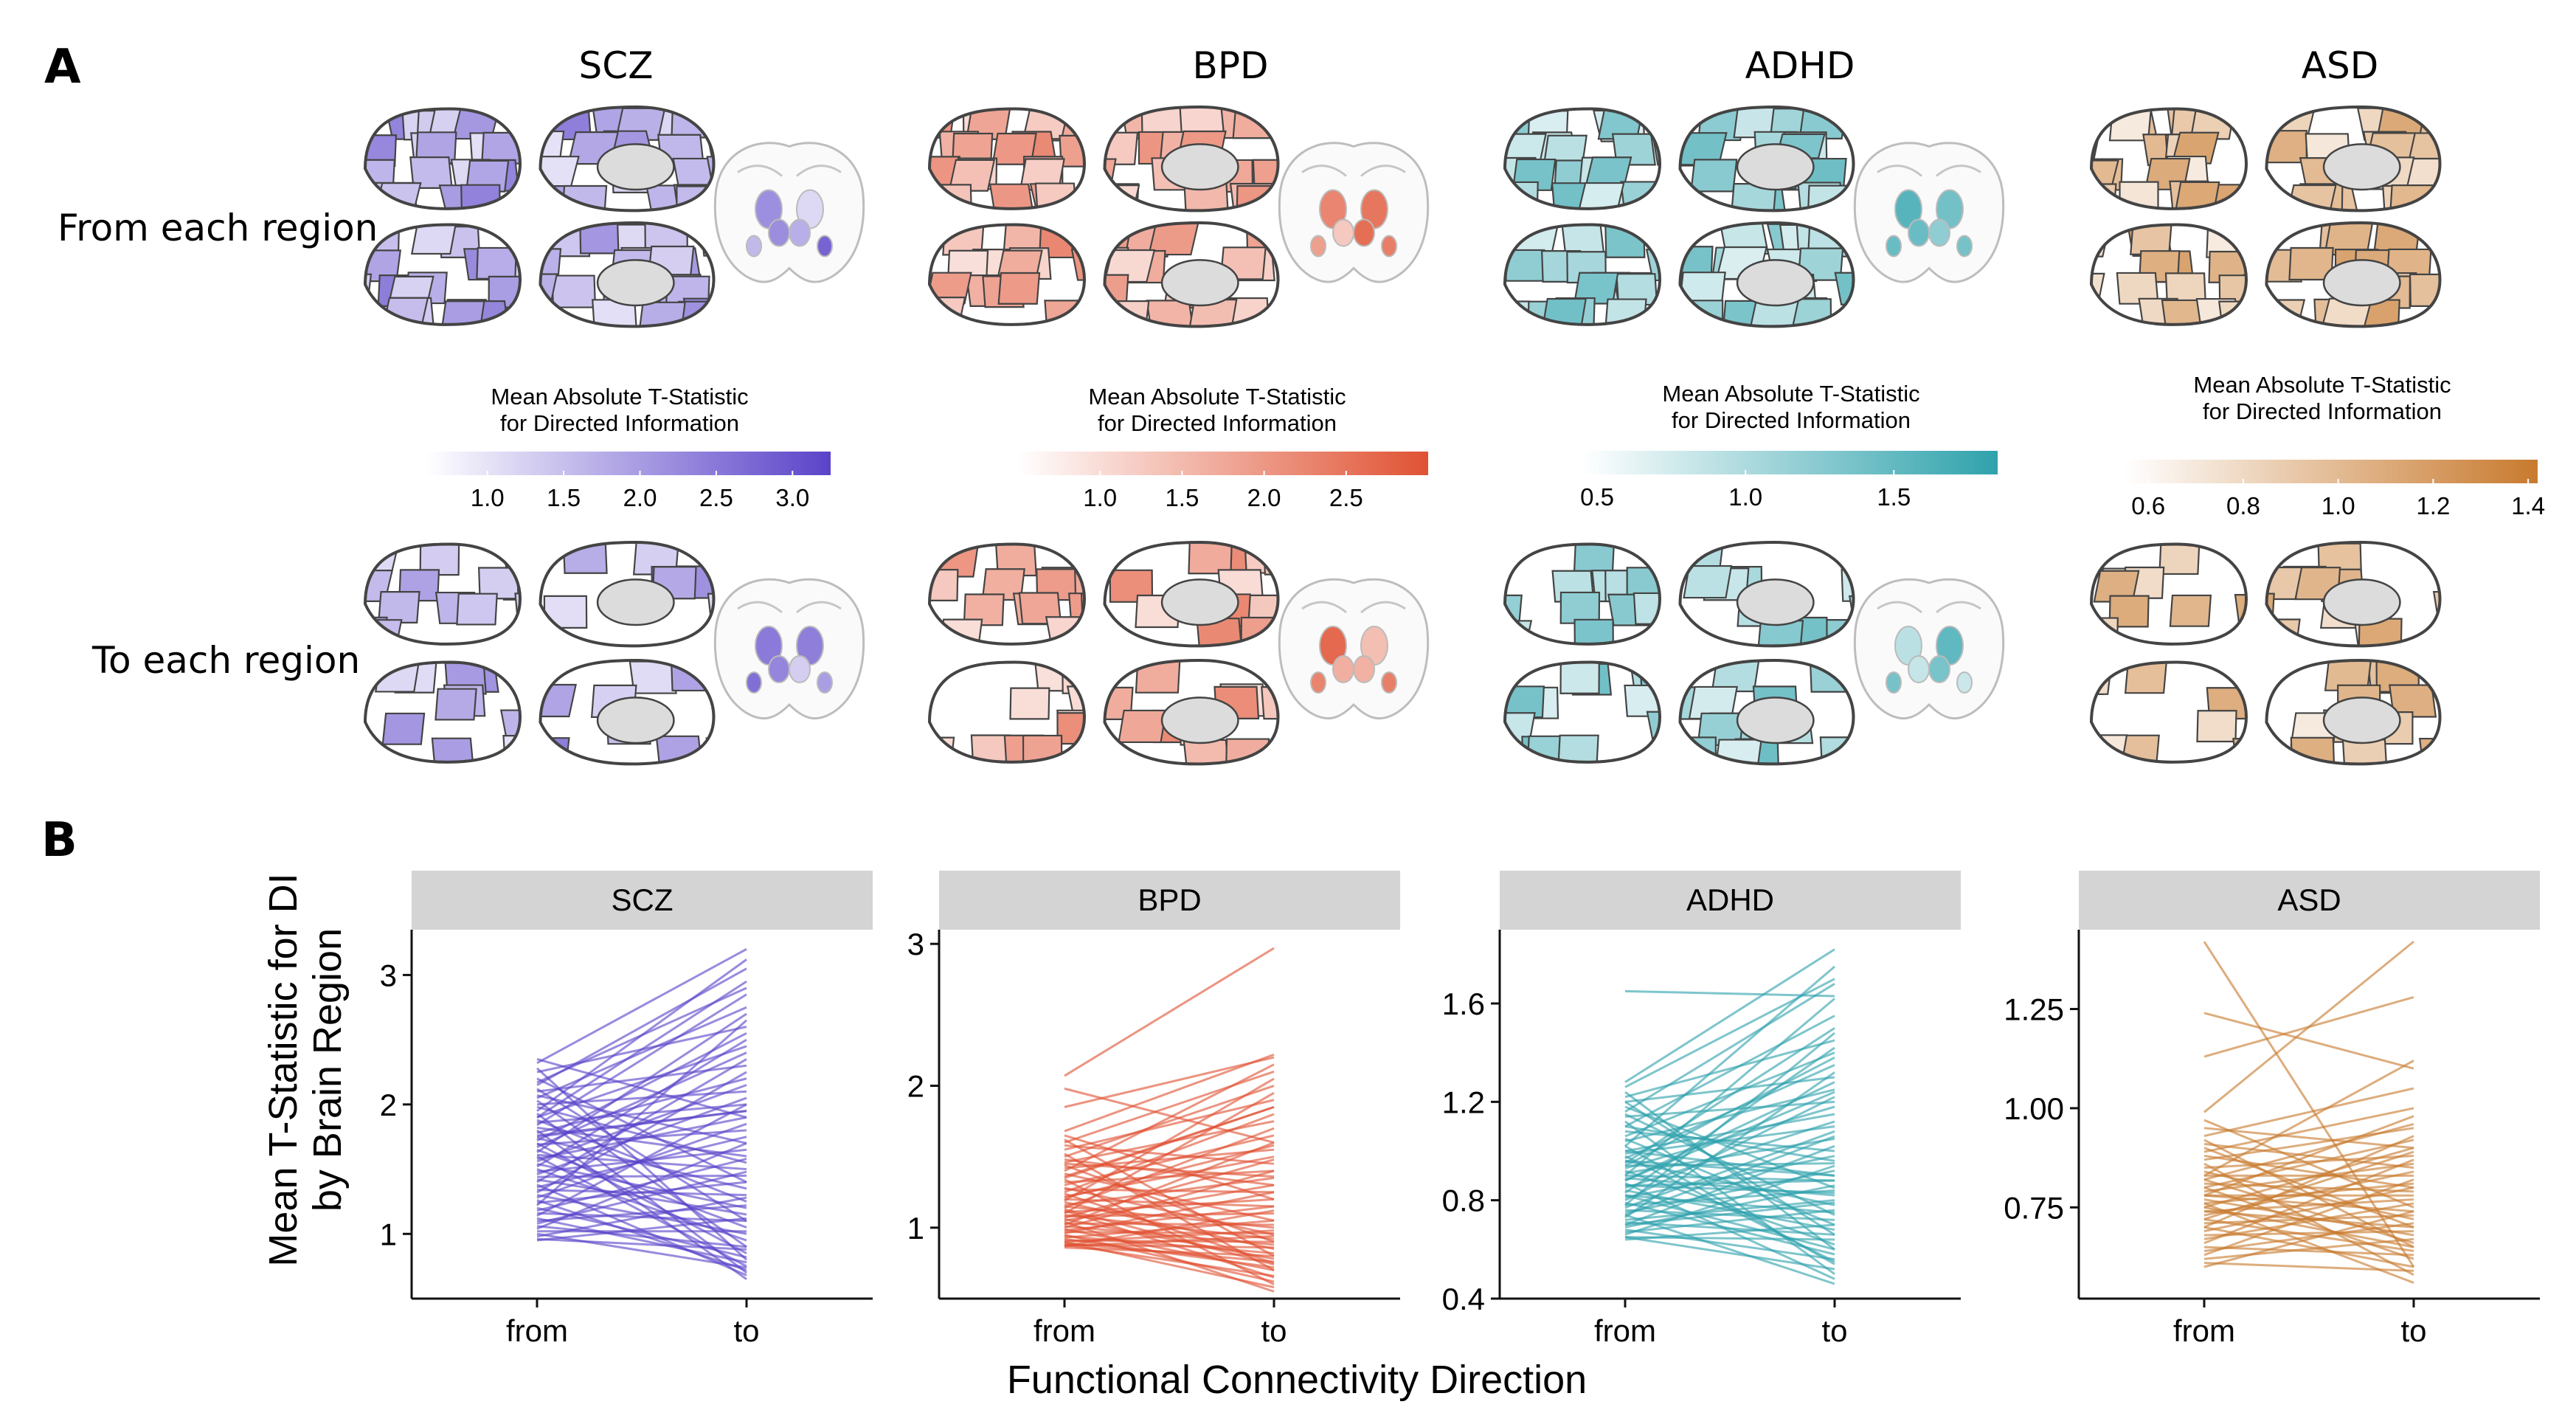 The height and width of the screenshot is (1427, 2576). Describe the element at coordinates (1100, 497) in the screenshot. I see `colorbar-tick-label: 1.0` at that location.